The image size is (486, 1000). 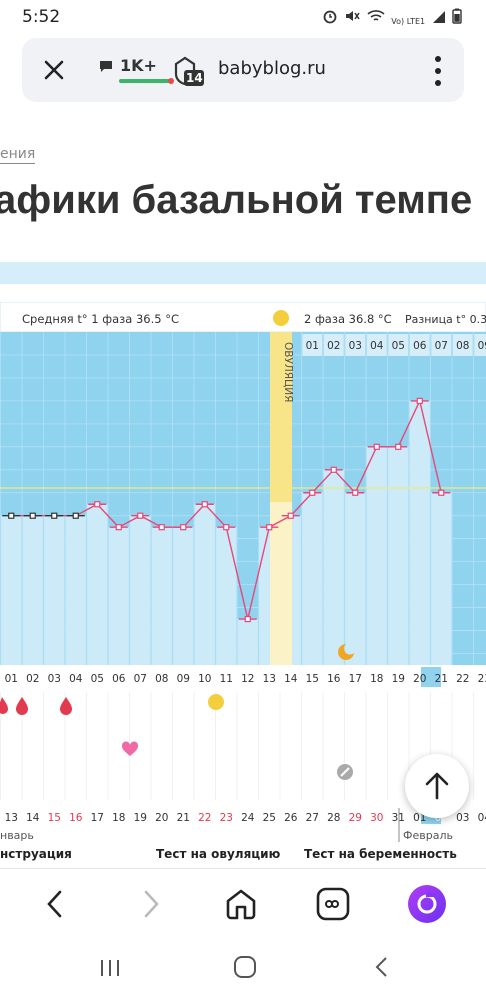 I want to click on date-label: 25, so click(x=269, y=818).